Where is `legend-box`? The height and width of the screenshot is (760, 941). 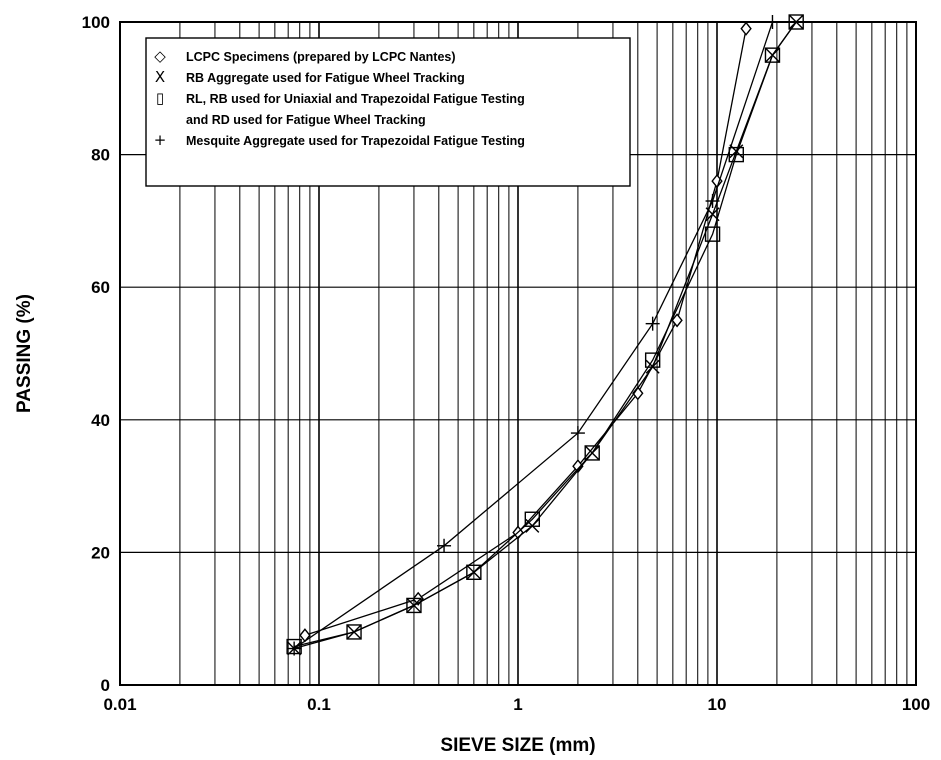
legend-box is located at coordinates (388, 112).